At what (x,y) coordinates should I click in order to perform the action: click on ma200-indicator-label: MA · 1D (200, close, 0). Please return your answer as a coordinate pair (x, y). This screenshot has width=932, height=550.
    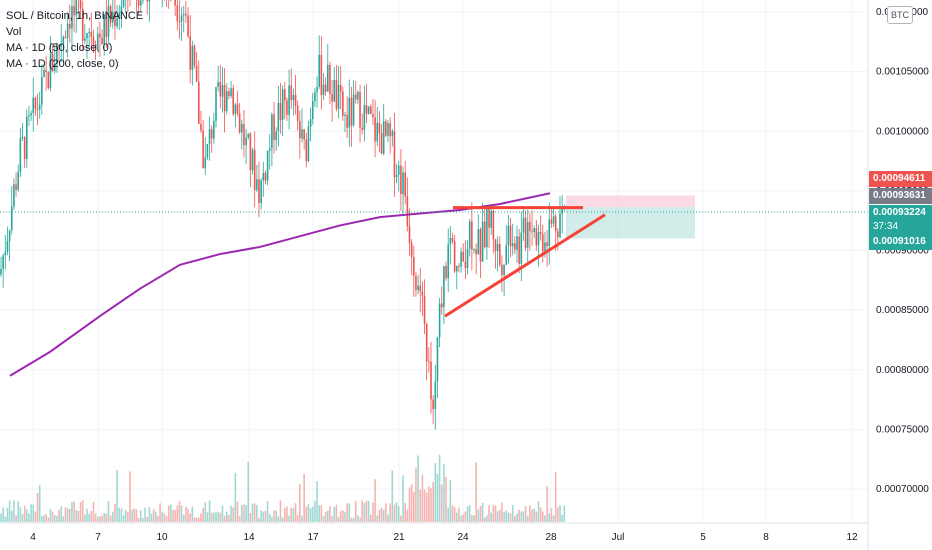
    Looking at the image, I should click on (62, 64).